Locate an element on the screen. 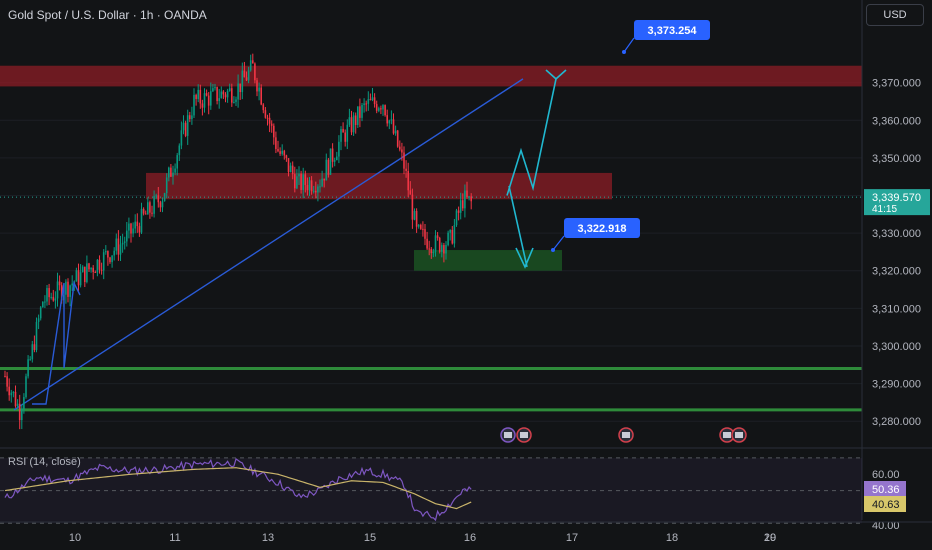 This screenshot has width=932, height=550. callout-label: 3,373.254 is located at coordinates (673, 31).